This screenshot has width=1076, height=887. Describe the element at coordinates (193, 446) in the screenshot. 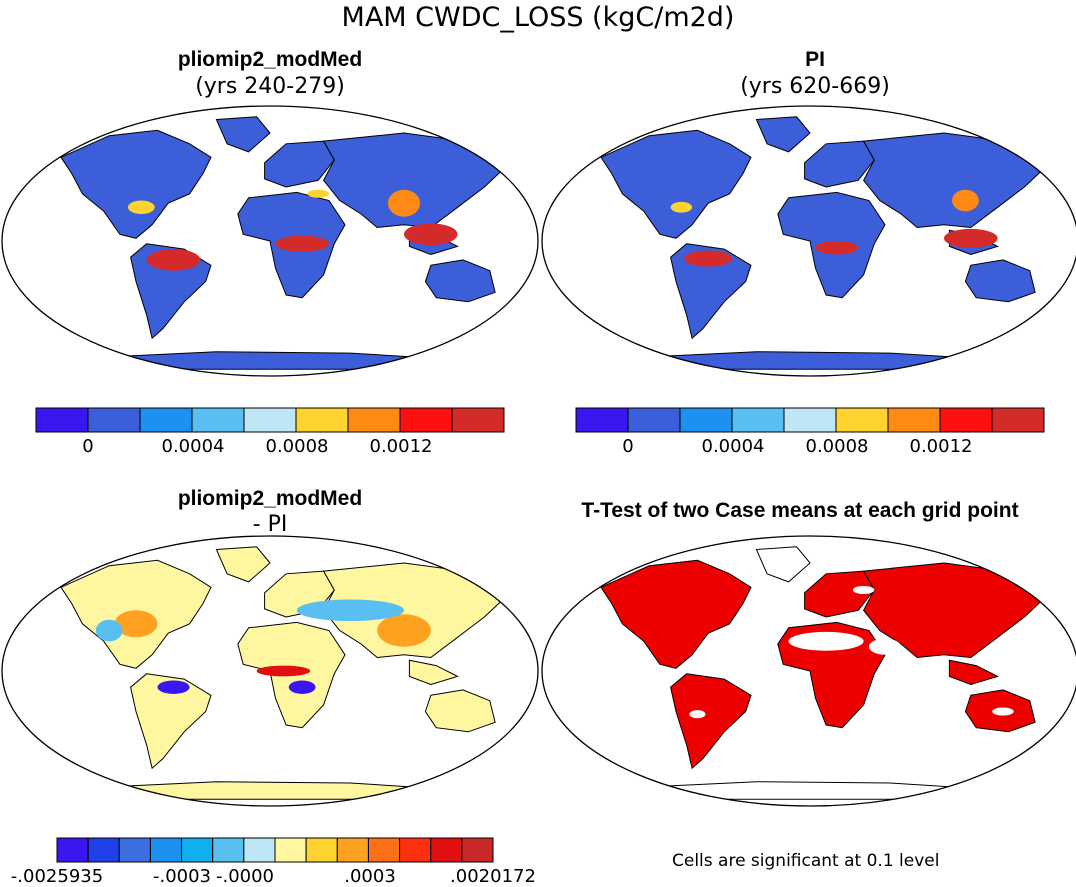

I see `colorbar-modmed-tick-label: 0.0004` at that location.